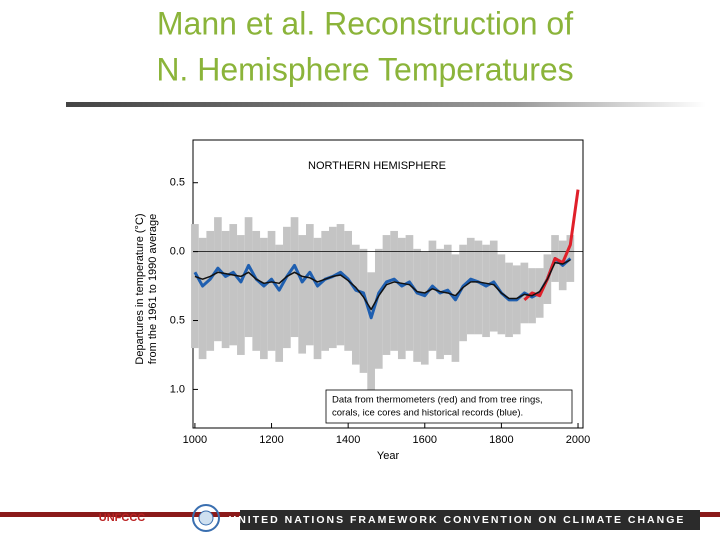 The width and height of the screenshot is (720, 545). Describe the element at coordinates (501, 440) in the screenshot. I see `x-tick-label: 1800` at that location.